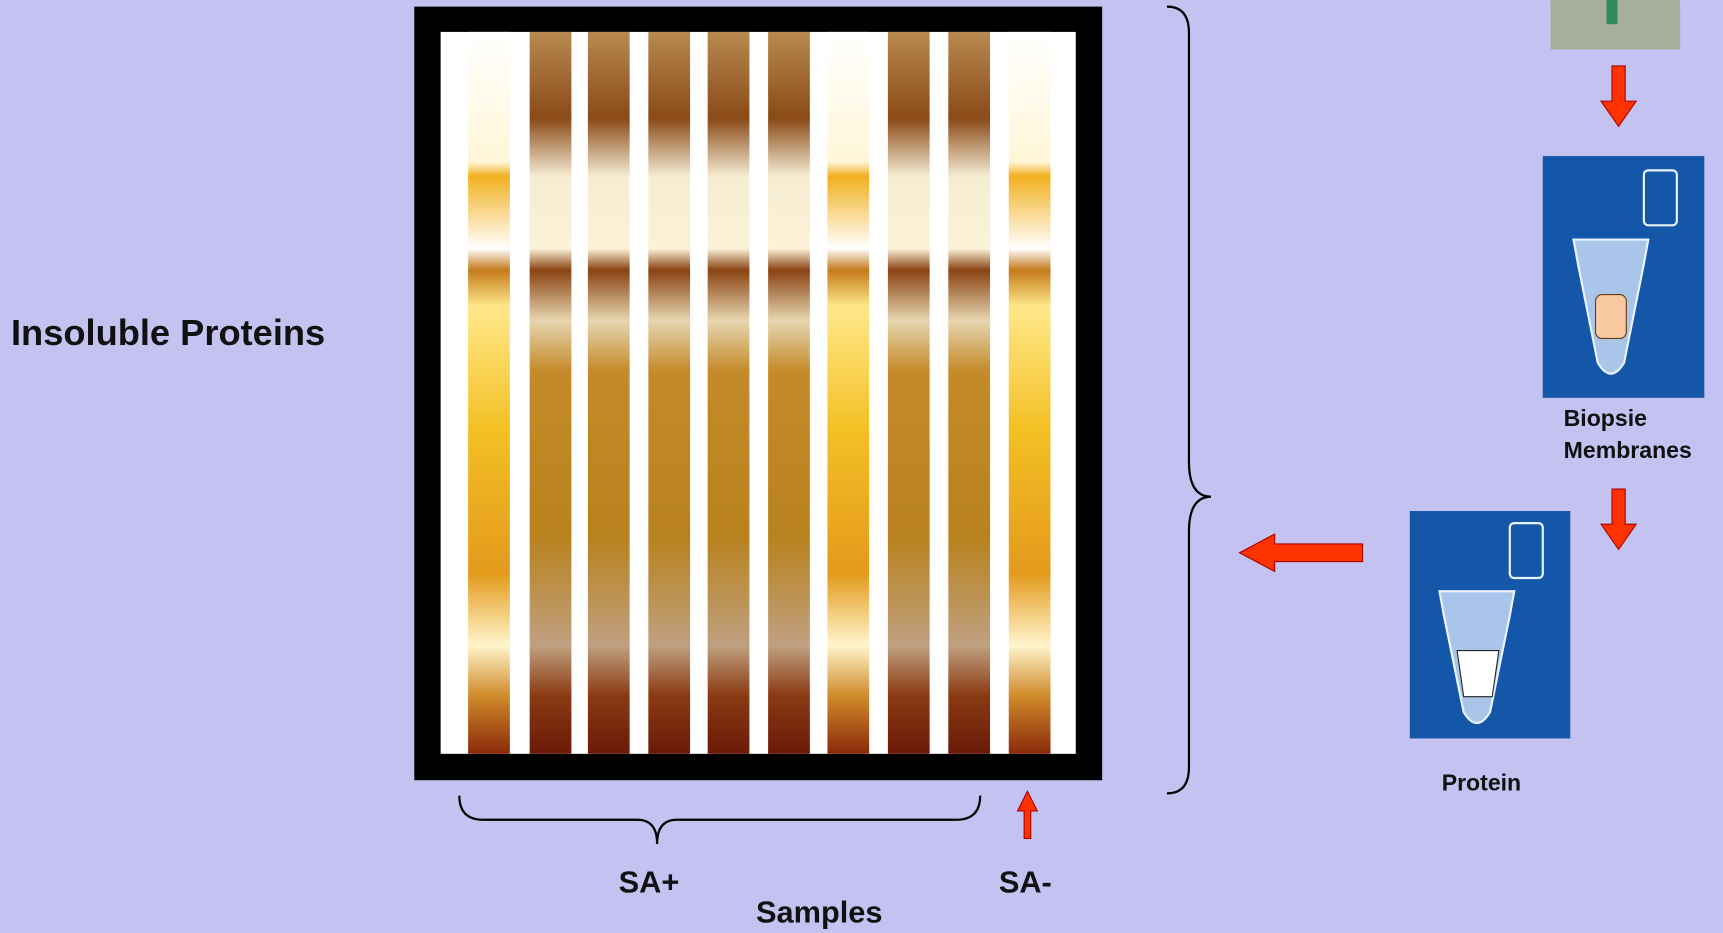 This screenshot has height=933, width=1723. What do you see at coordinates (1025, 882) in the screenshot?
I see `group-label: SA-` at bounding box center [1025, 882].